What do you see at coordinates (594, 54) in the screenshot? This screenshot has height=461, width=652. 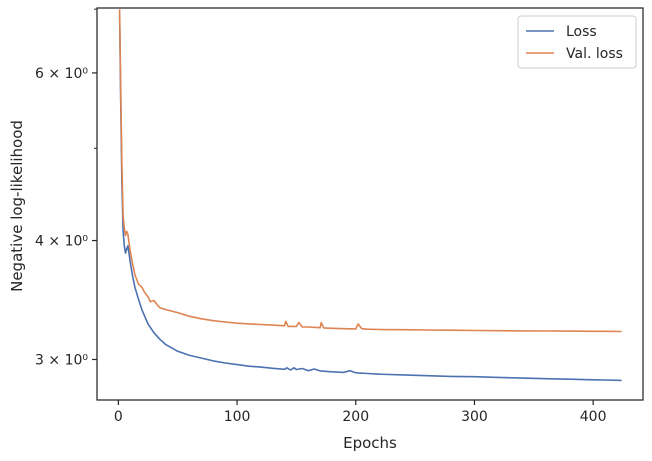 I see `legend-label-val-loss: Val. loss` at bounding box center [594, 54].